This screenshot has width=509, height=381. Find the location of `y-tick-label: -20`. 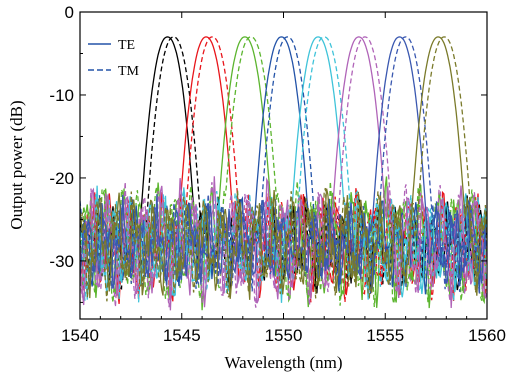

y-tick-label: -20 is located at coordinates (61, 178).